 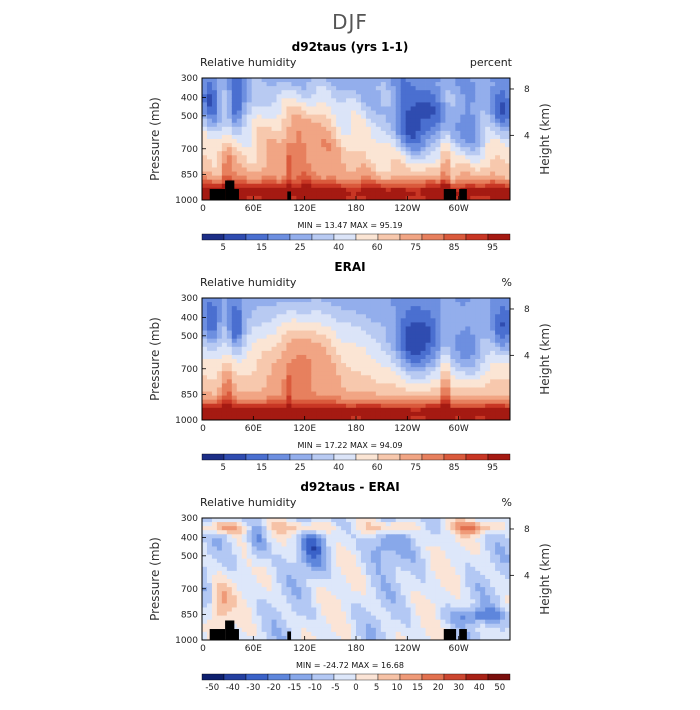 What do you see at coordinates (454, 468) in the screenshot?
I see `colorbar-label: 85` at bounding box center [454, 468].